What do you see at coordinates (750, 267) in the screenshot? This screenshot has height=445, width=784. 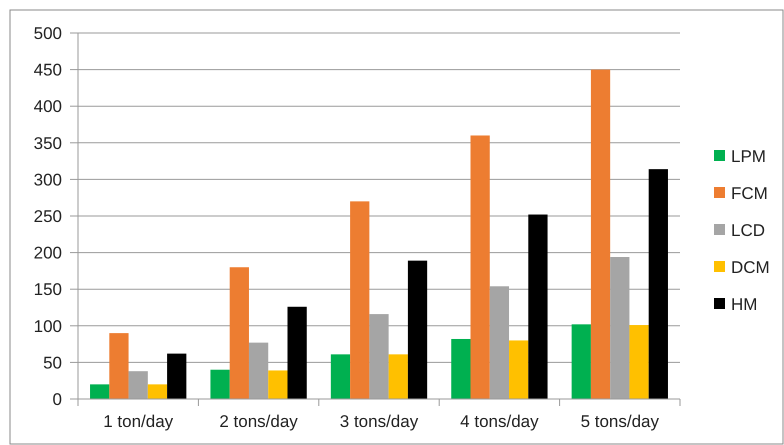 I see `legend-label: DCM` at bounding box center [750, 267].